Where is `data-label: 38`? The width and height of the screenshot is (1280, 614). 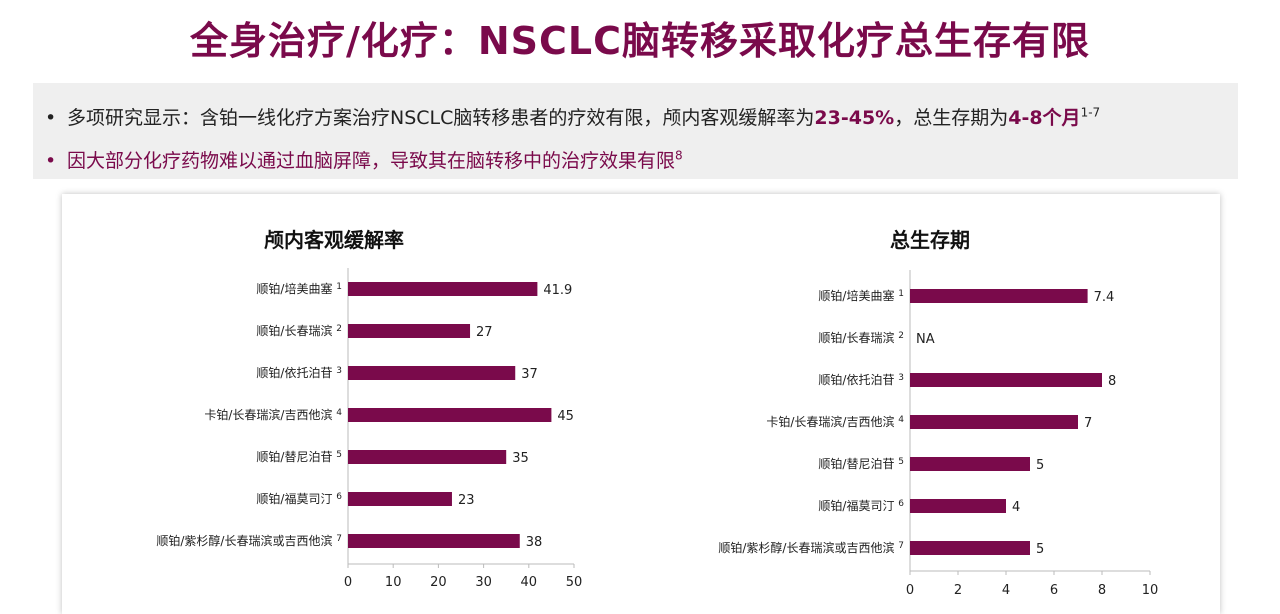
data-label: 38 is located at coordinates (534, 542).